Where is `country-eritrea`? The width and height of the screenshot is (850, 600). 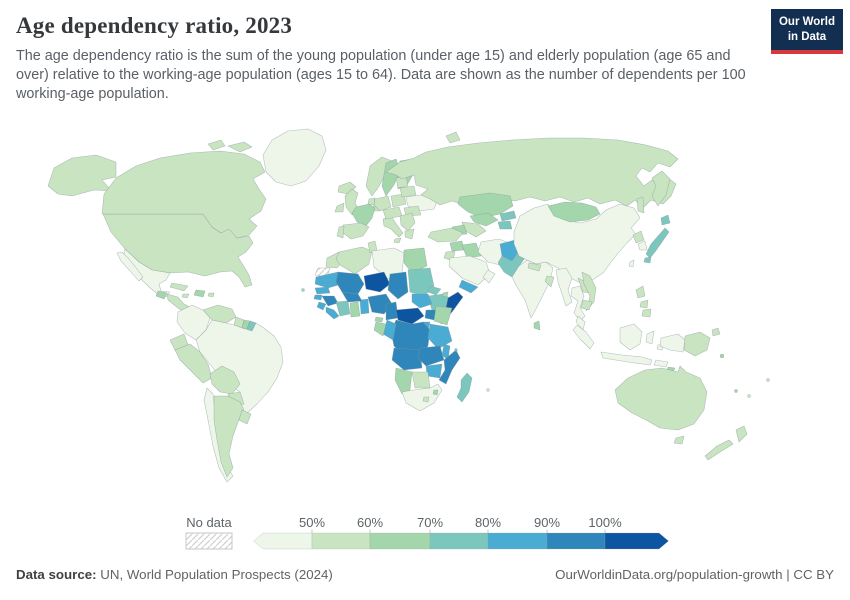
country-eritrea is located at coordinates (434, 290).